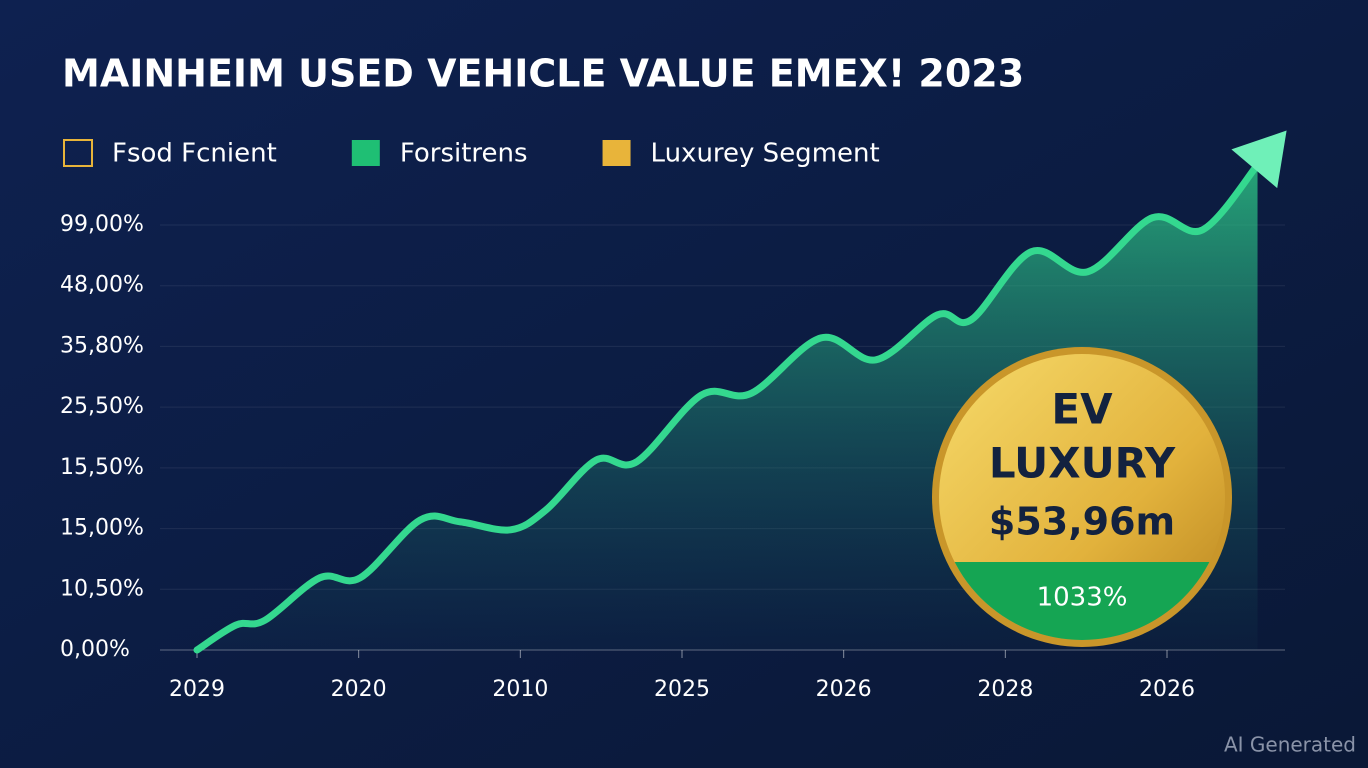  I want to click on y-tick-label: 15,00%, so click(102, 528).